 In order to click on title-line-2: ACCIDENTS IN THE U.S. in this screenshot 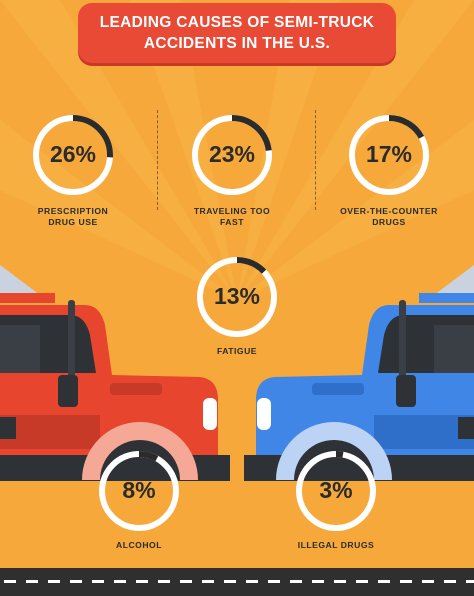, I will do `click(237, 43)`.